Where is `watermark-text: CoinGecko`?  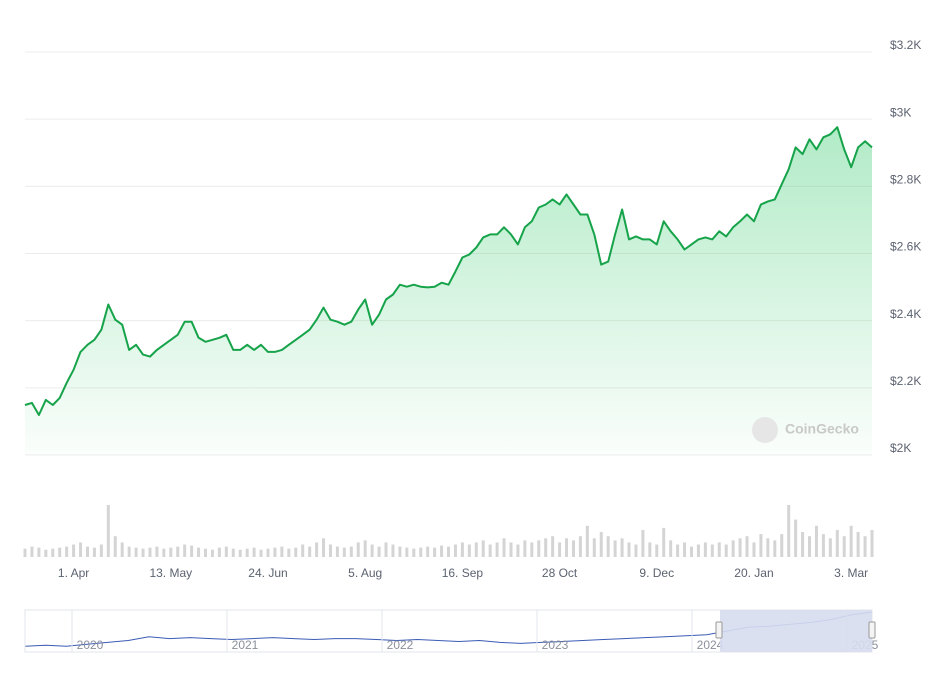
watermark-text: CoinGecko is located at coordinates (822, 429).